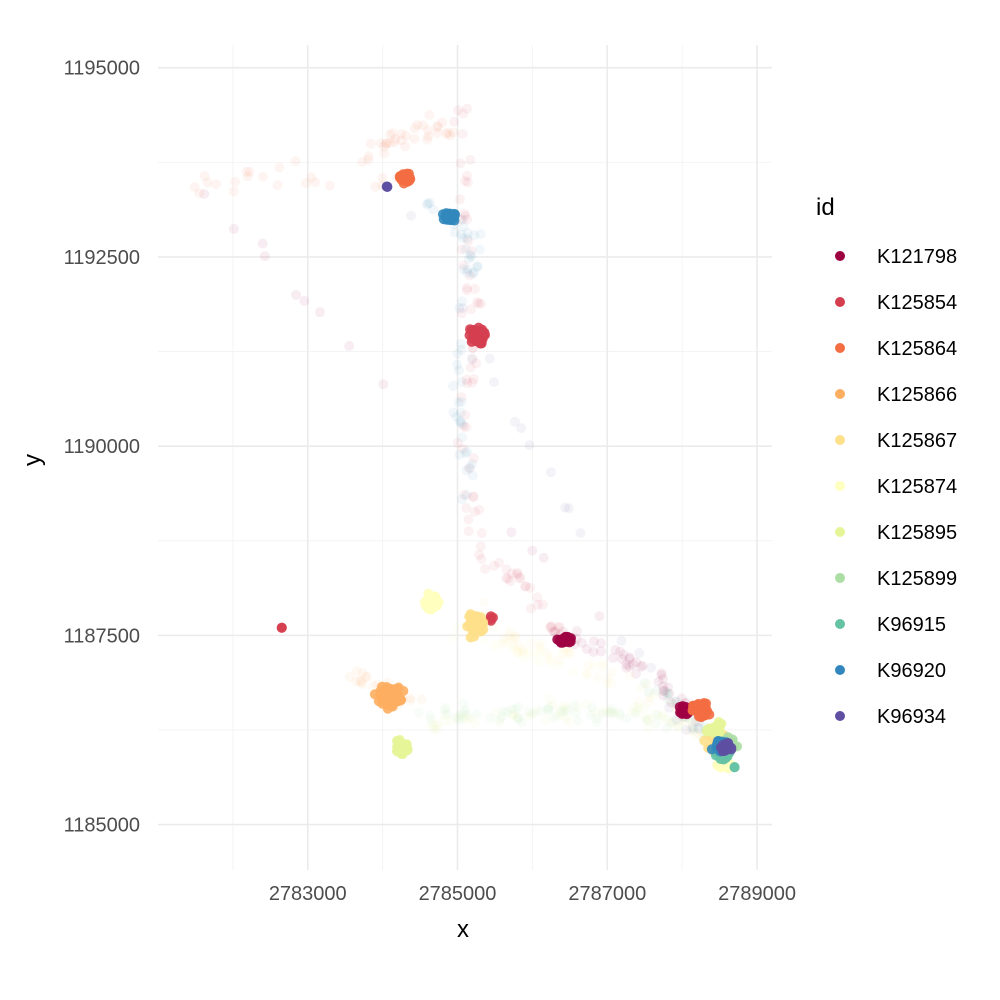 Image resolution: width=1000 pixels, height=1000 pixels. I want to click on y-tick-label: 1190000, so click(102, 447).